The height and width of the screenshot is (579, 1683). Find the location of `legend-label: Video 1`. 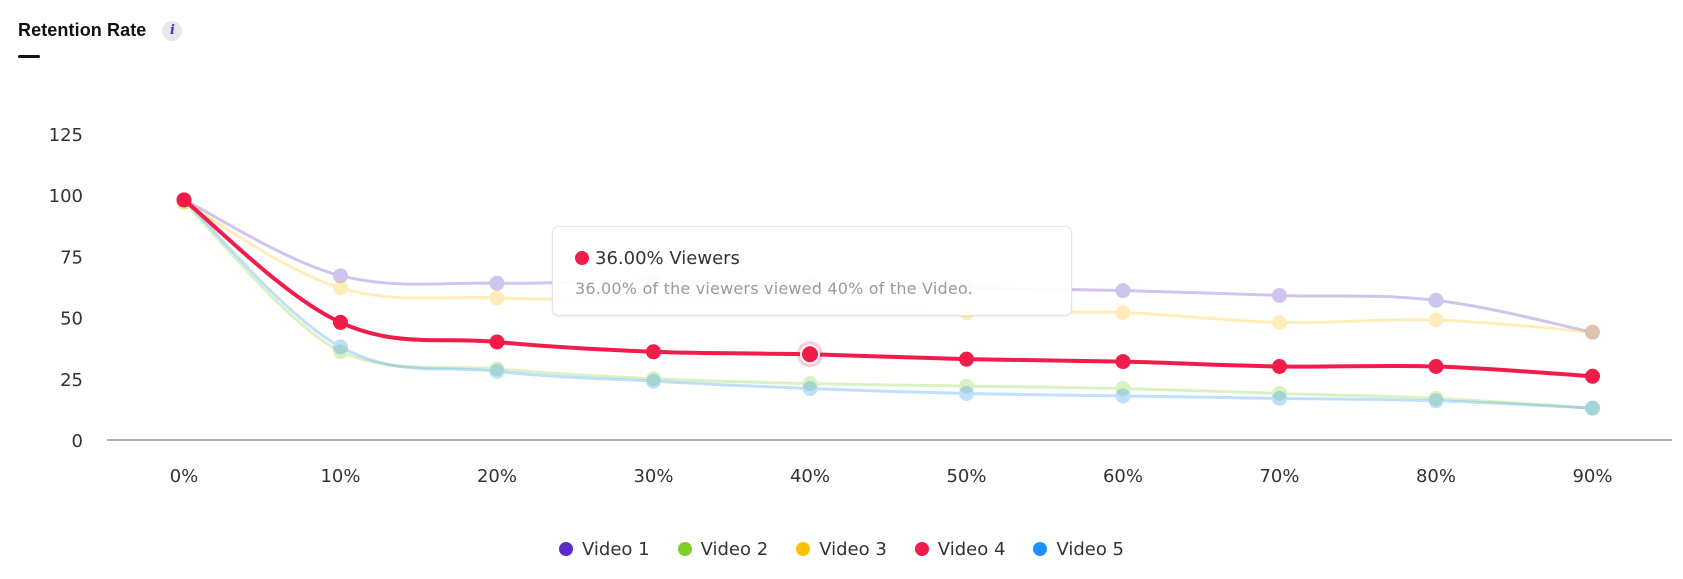

legend-label: Video 1 is located at coordinates (615, 549).